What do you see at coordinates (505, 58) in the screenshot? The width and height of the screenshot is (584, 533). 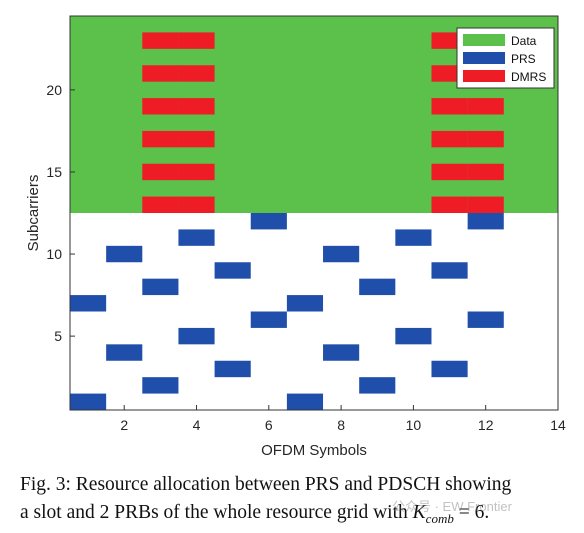 I see `legend: Data PRS DMRS` at bounding box center [505, 58].